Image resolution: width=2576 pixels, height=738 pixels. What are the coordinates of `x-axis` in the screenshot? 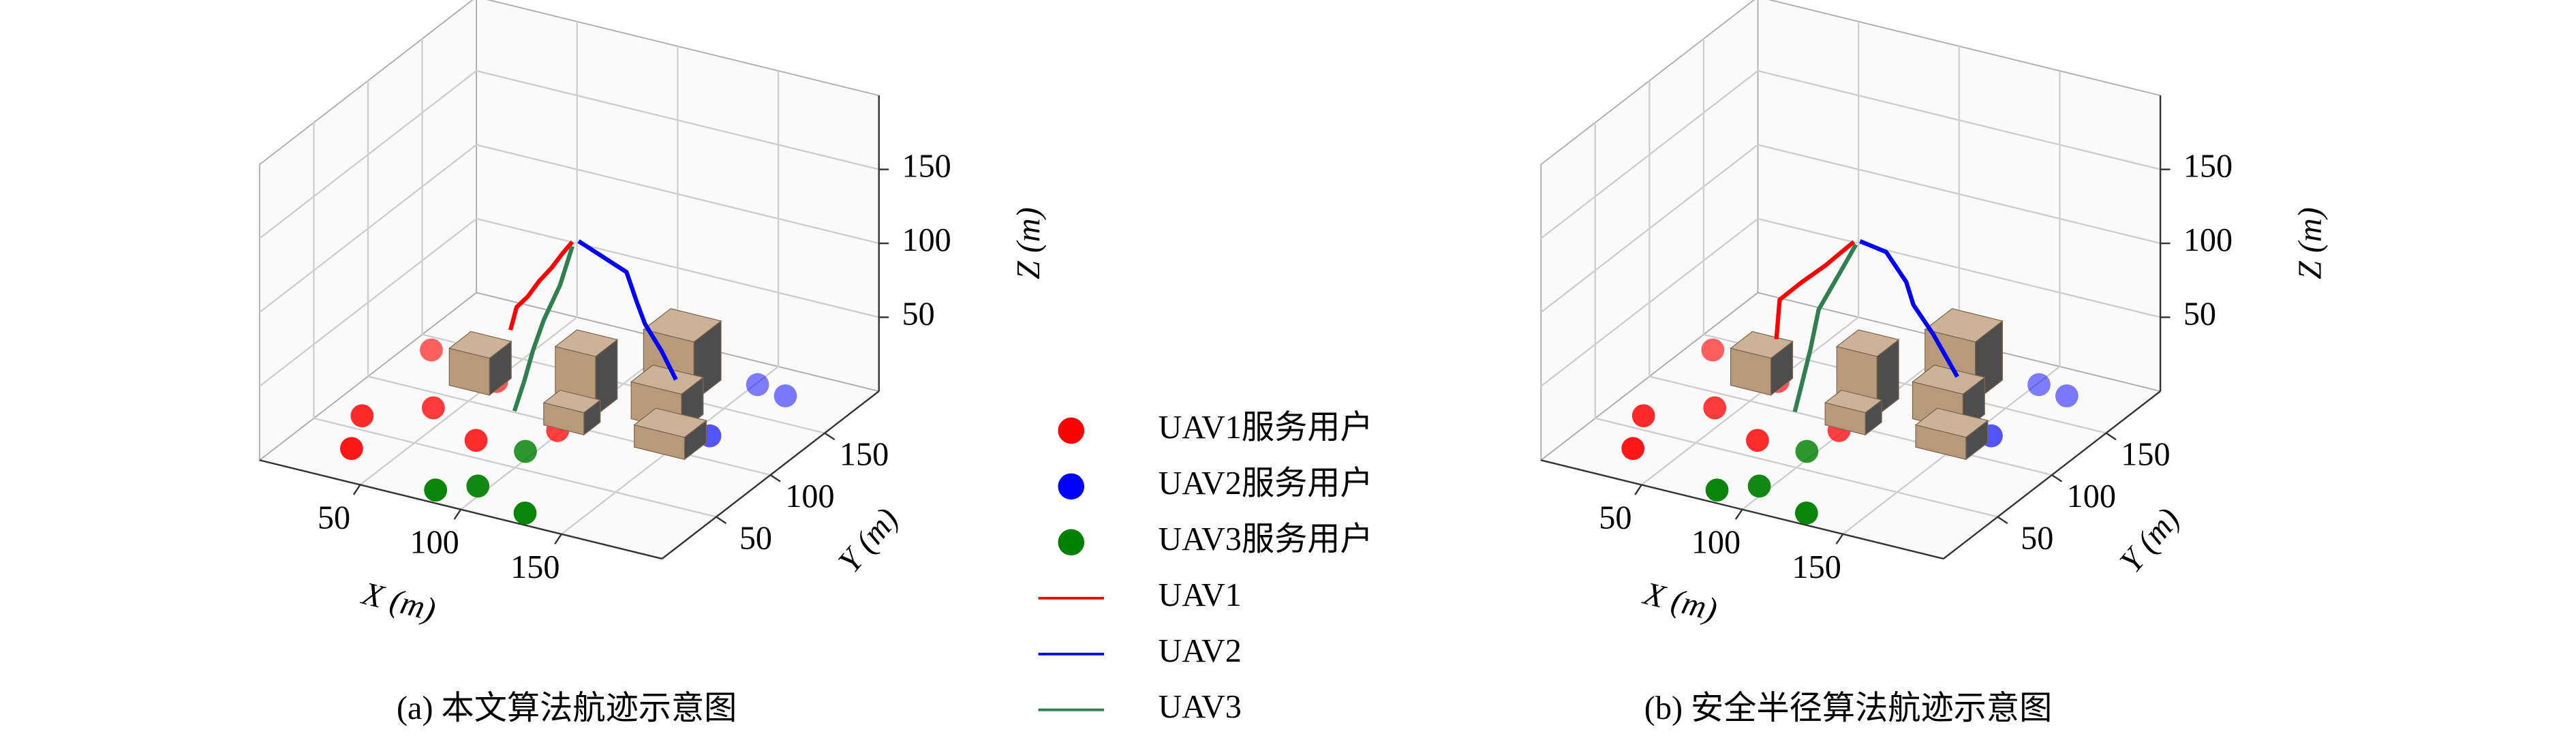 It's located at (461, 510).